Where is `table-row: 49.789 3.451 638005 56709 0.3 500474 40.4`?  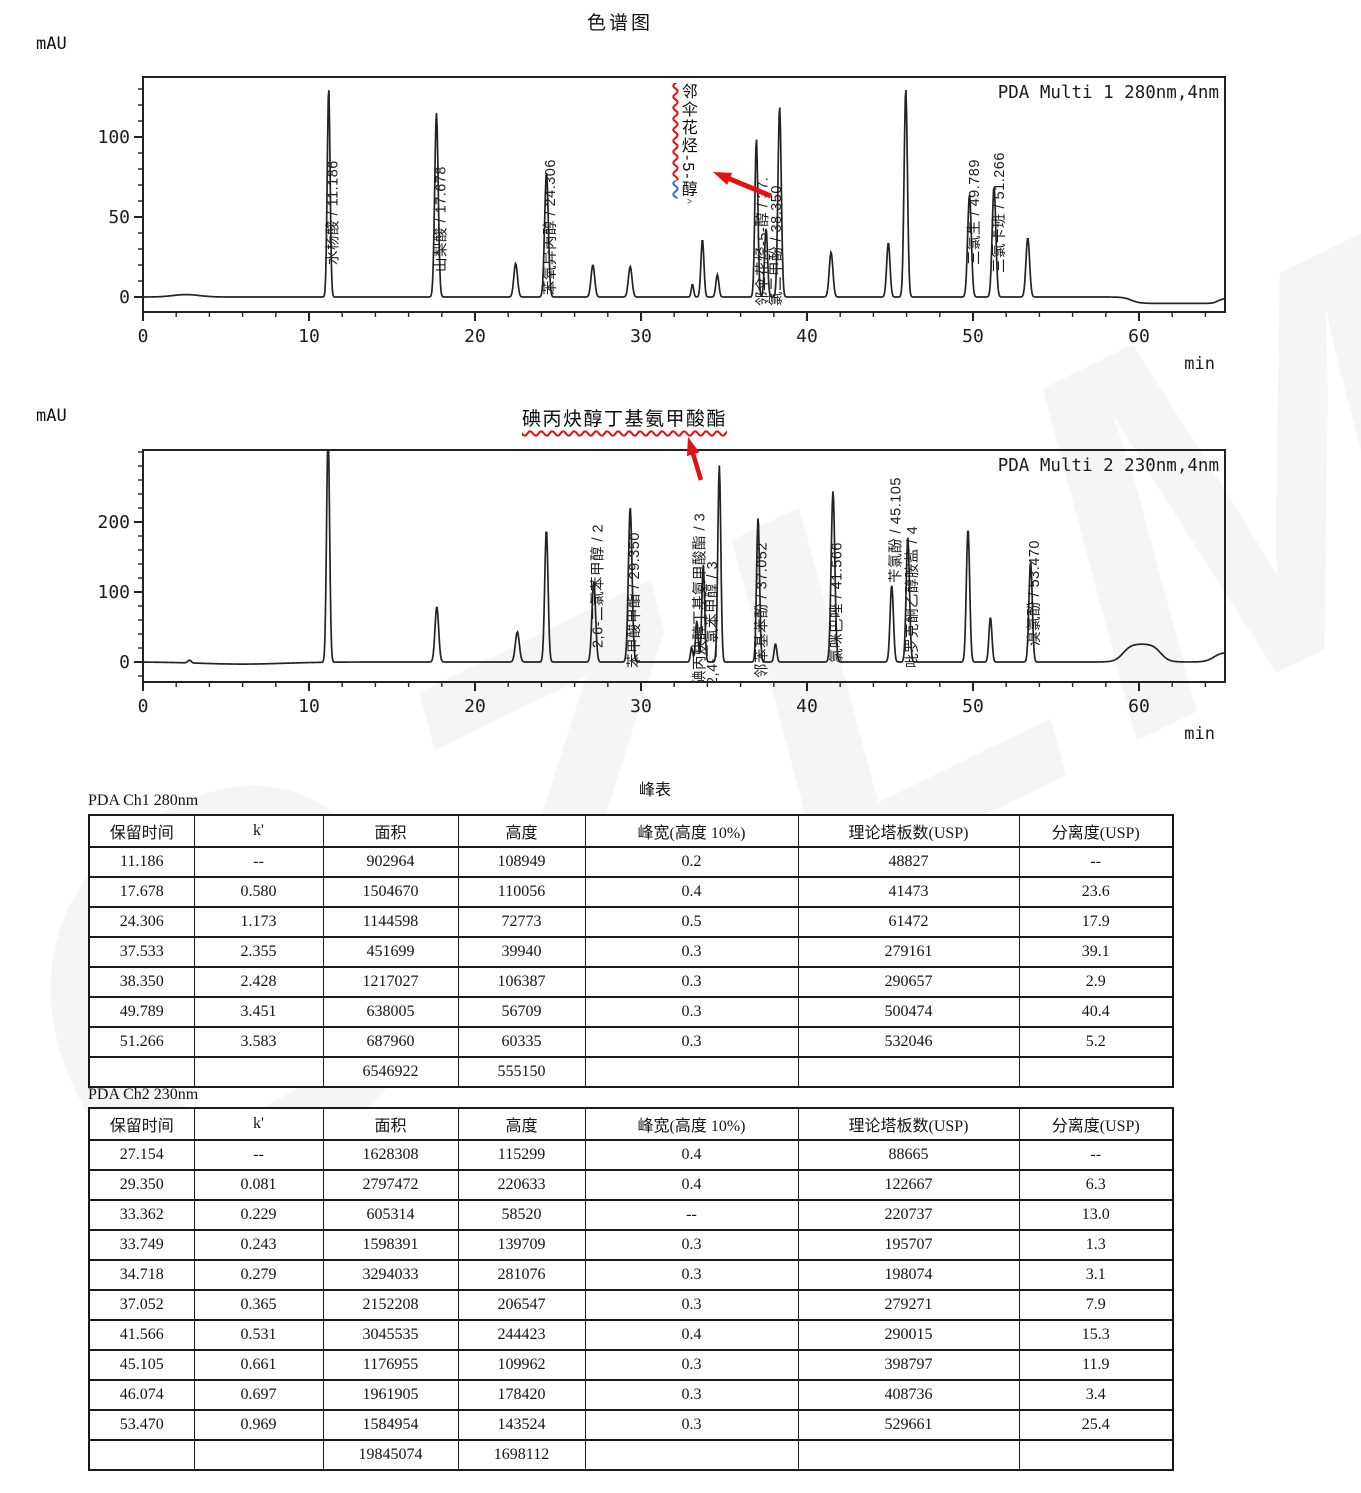
table-row: 49.789 3.451 638005 56709 0.3 500474 40.4 is located at coordinates (631, 1012).